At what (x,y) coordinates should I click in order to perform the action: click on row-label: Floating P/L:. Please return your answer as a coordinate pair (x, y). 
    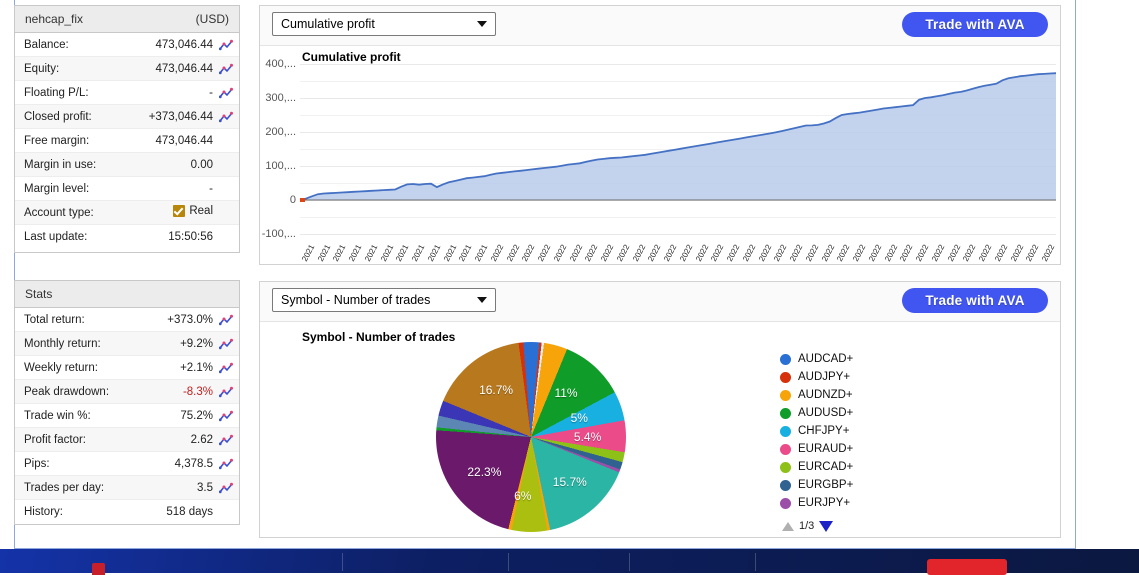
    Looking at the image, I should click on (56, 92).